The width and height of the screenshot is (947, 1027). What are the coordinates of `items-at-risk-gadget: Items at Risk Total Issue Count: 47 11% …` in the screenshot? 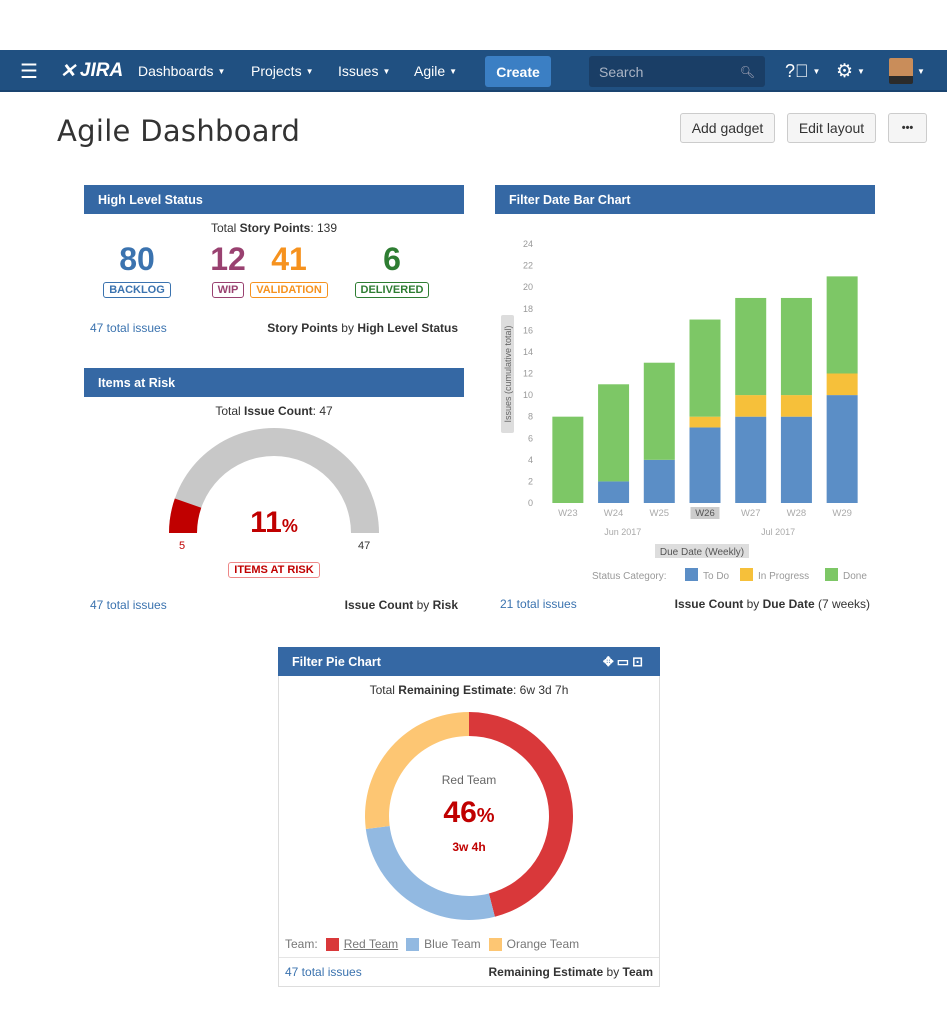 It's located at (274, 493).